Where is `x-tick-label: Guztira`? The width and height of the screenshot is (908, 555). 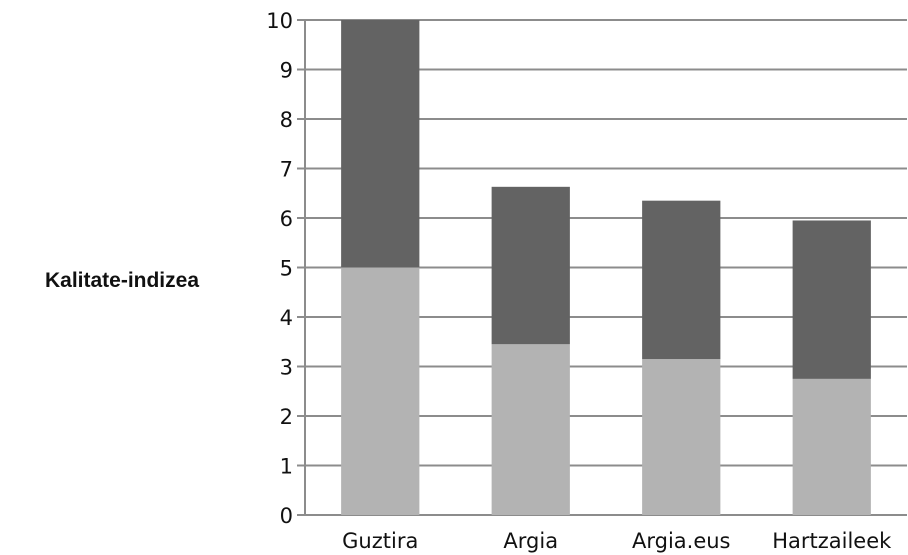
x-tick-label: Guztira is located at coordinates (380, 541).